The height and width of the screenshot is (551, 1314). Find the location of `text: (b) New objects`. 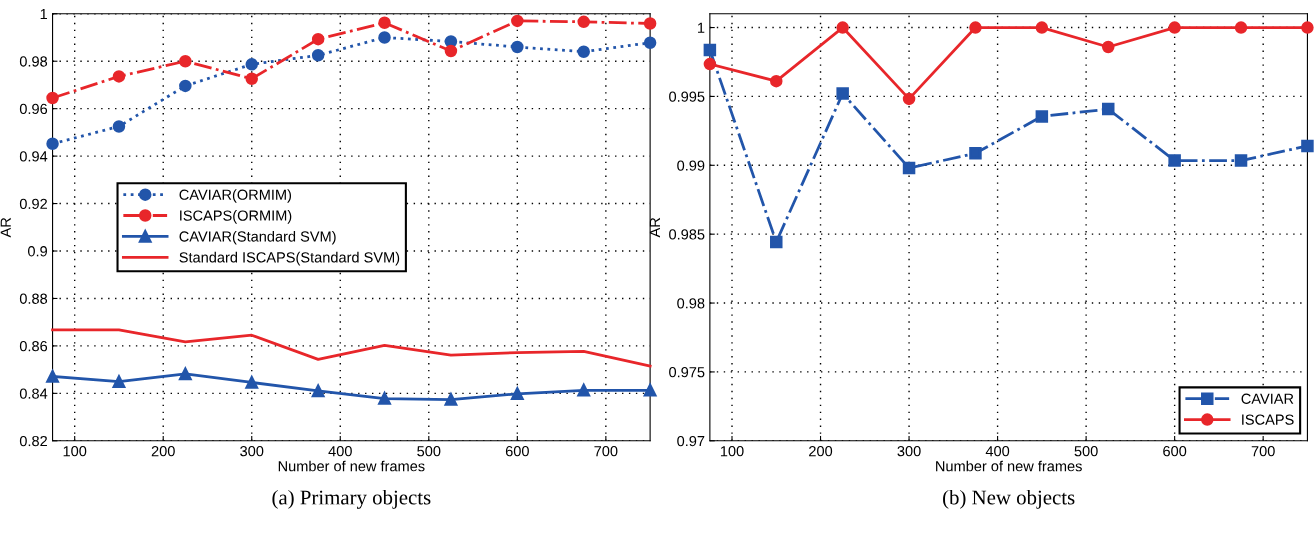

text: (b) New objects is located at coordinates (1009, 499).